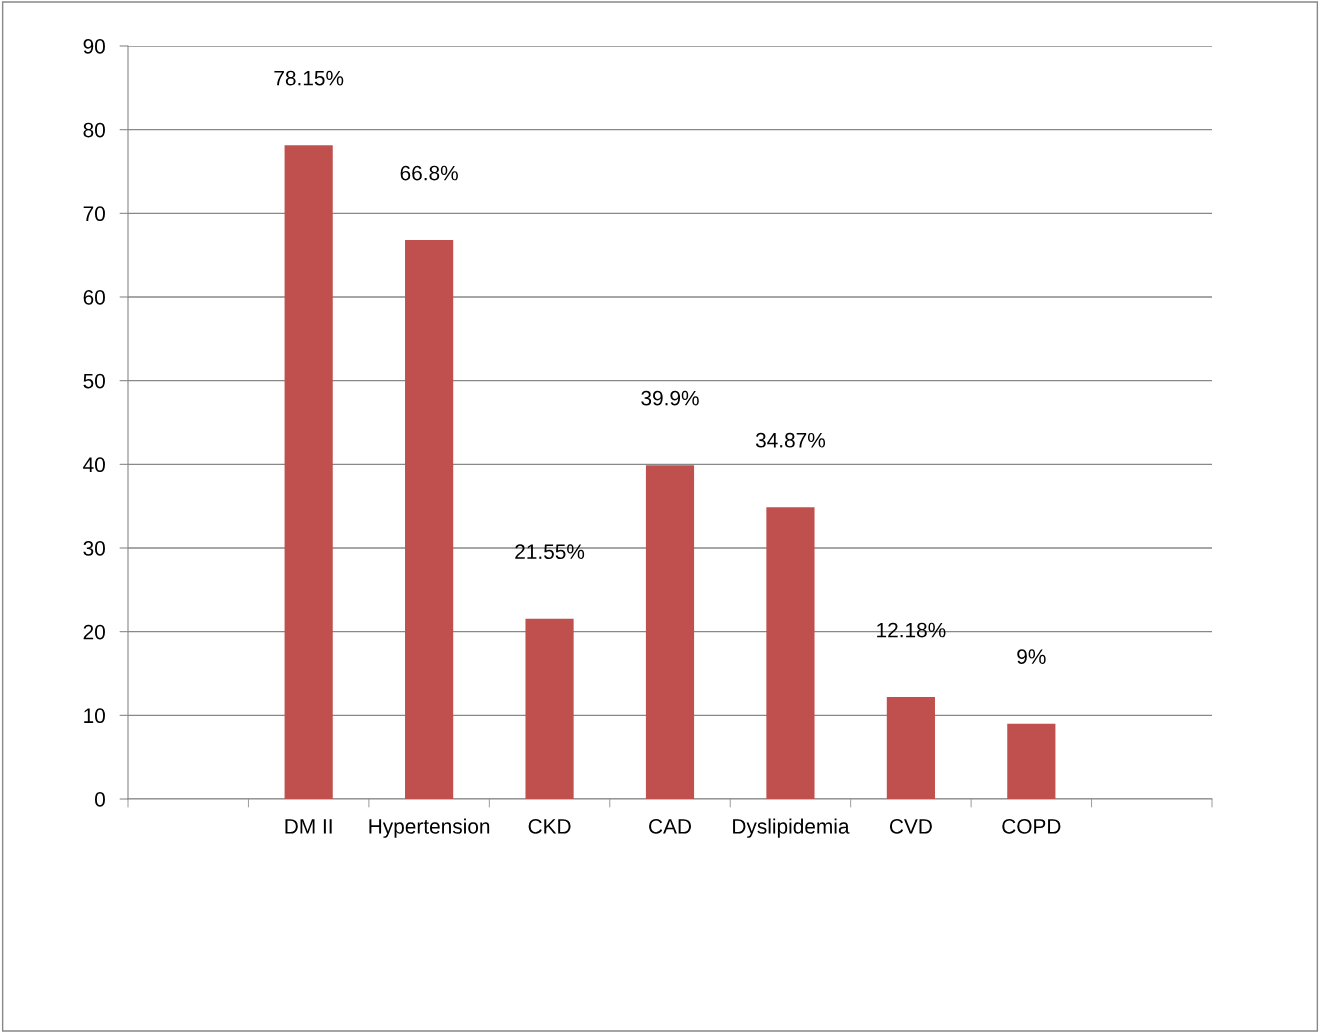  Describe the element at coordinates (94, 381) in the screenshot. I see `y-tick-label: 50` at that location.